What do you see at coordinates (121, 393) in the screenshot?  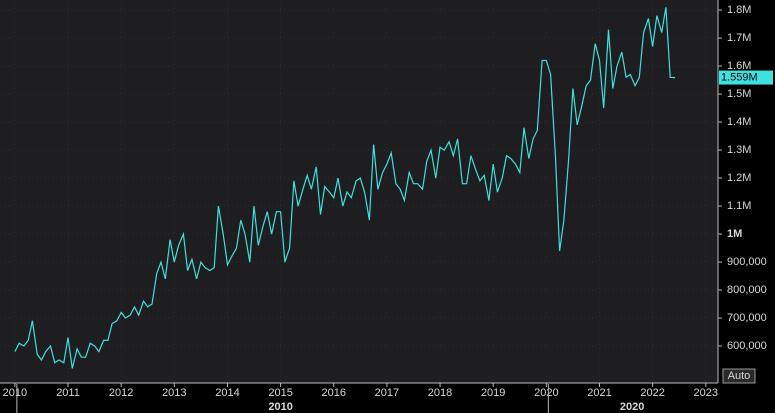 I see `x-tick-label: 2012` at bounding box center [121, 393].